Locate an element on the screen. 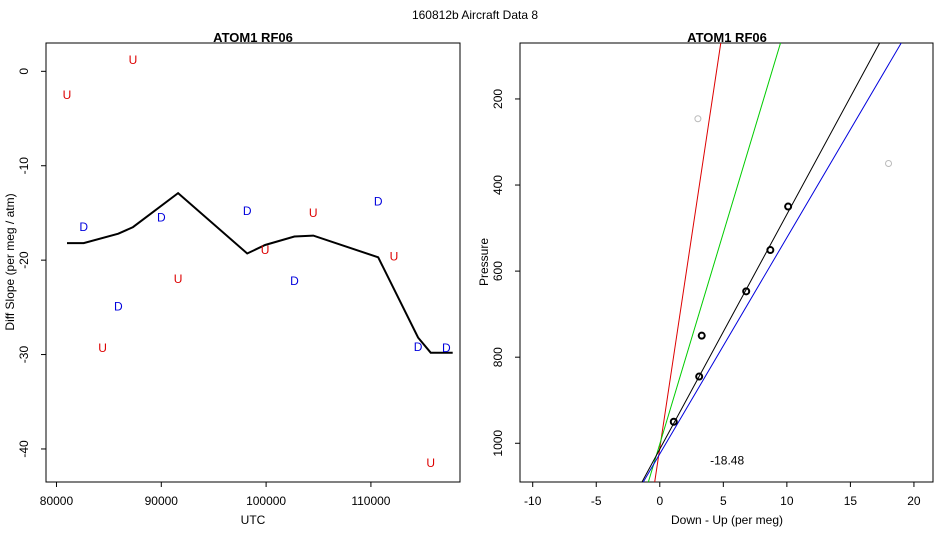 Image resolution: width=950 pixels, height=550 pixels. x-tick-label: 0 is located at coordinates (659, 501).